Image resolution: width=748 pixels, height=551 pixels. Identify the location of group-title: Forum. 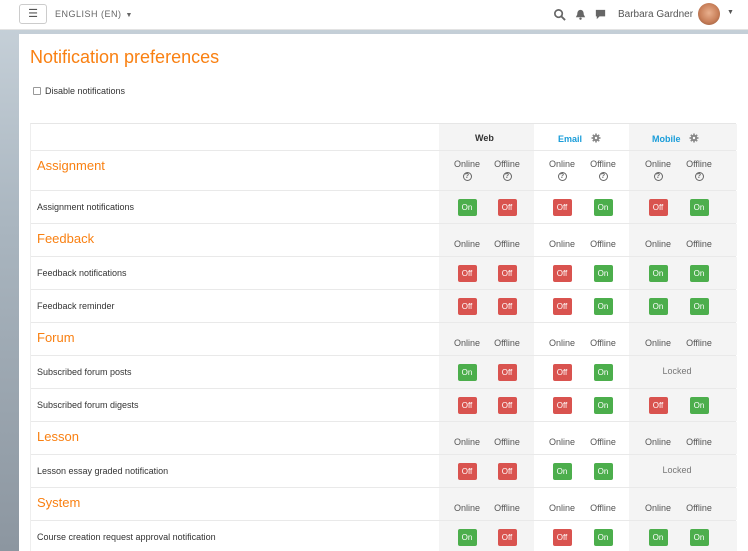
(56, 337).